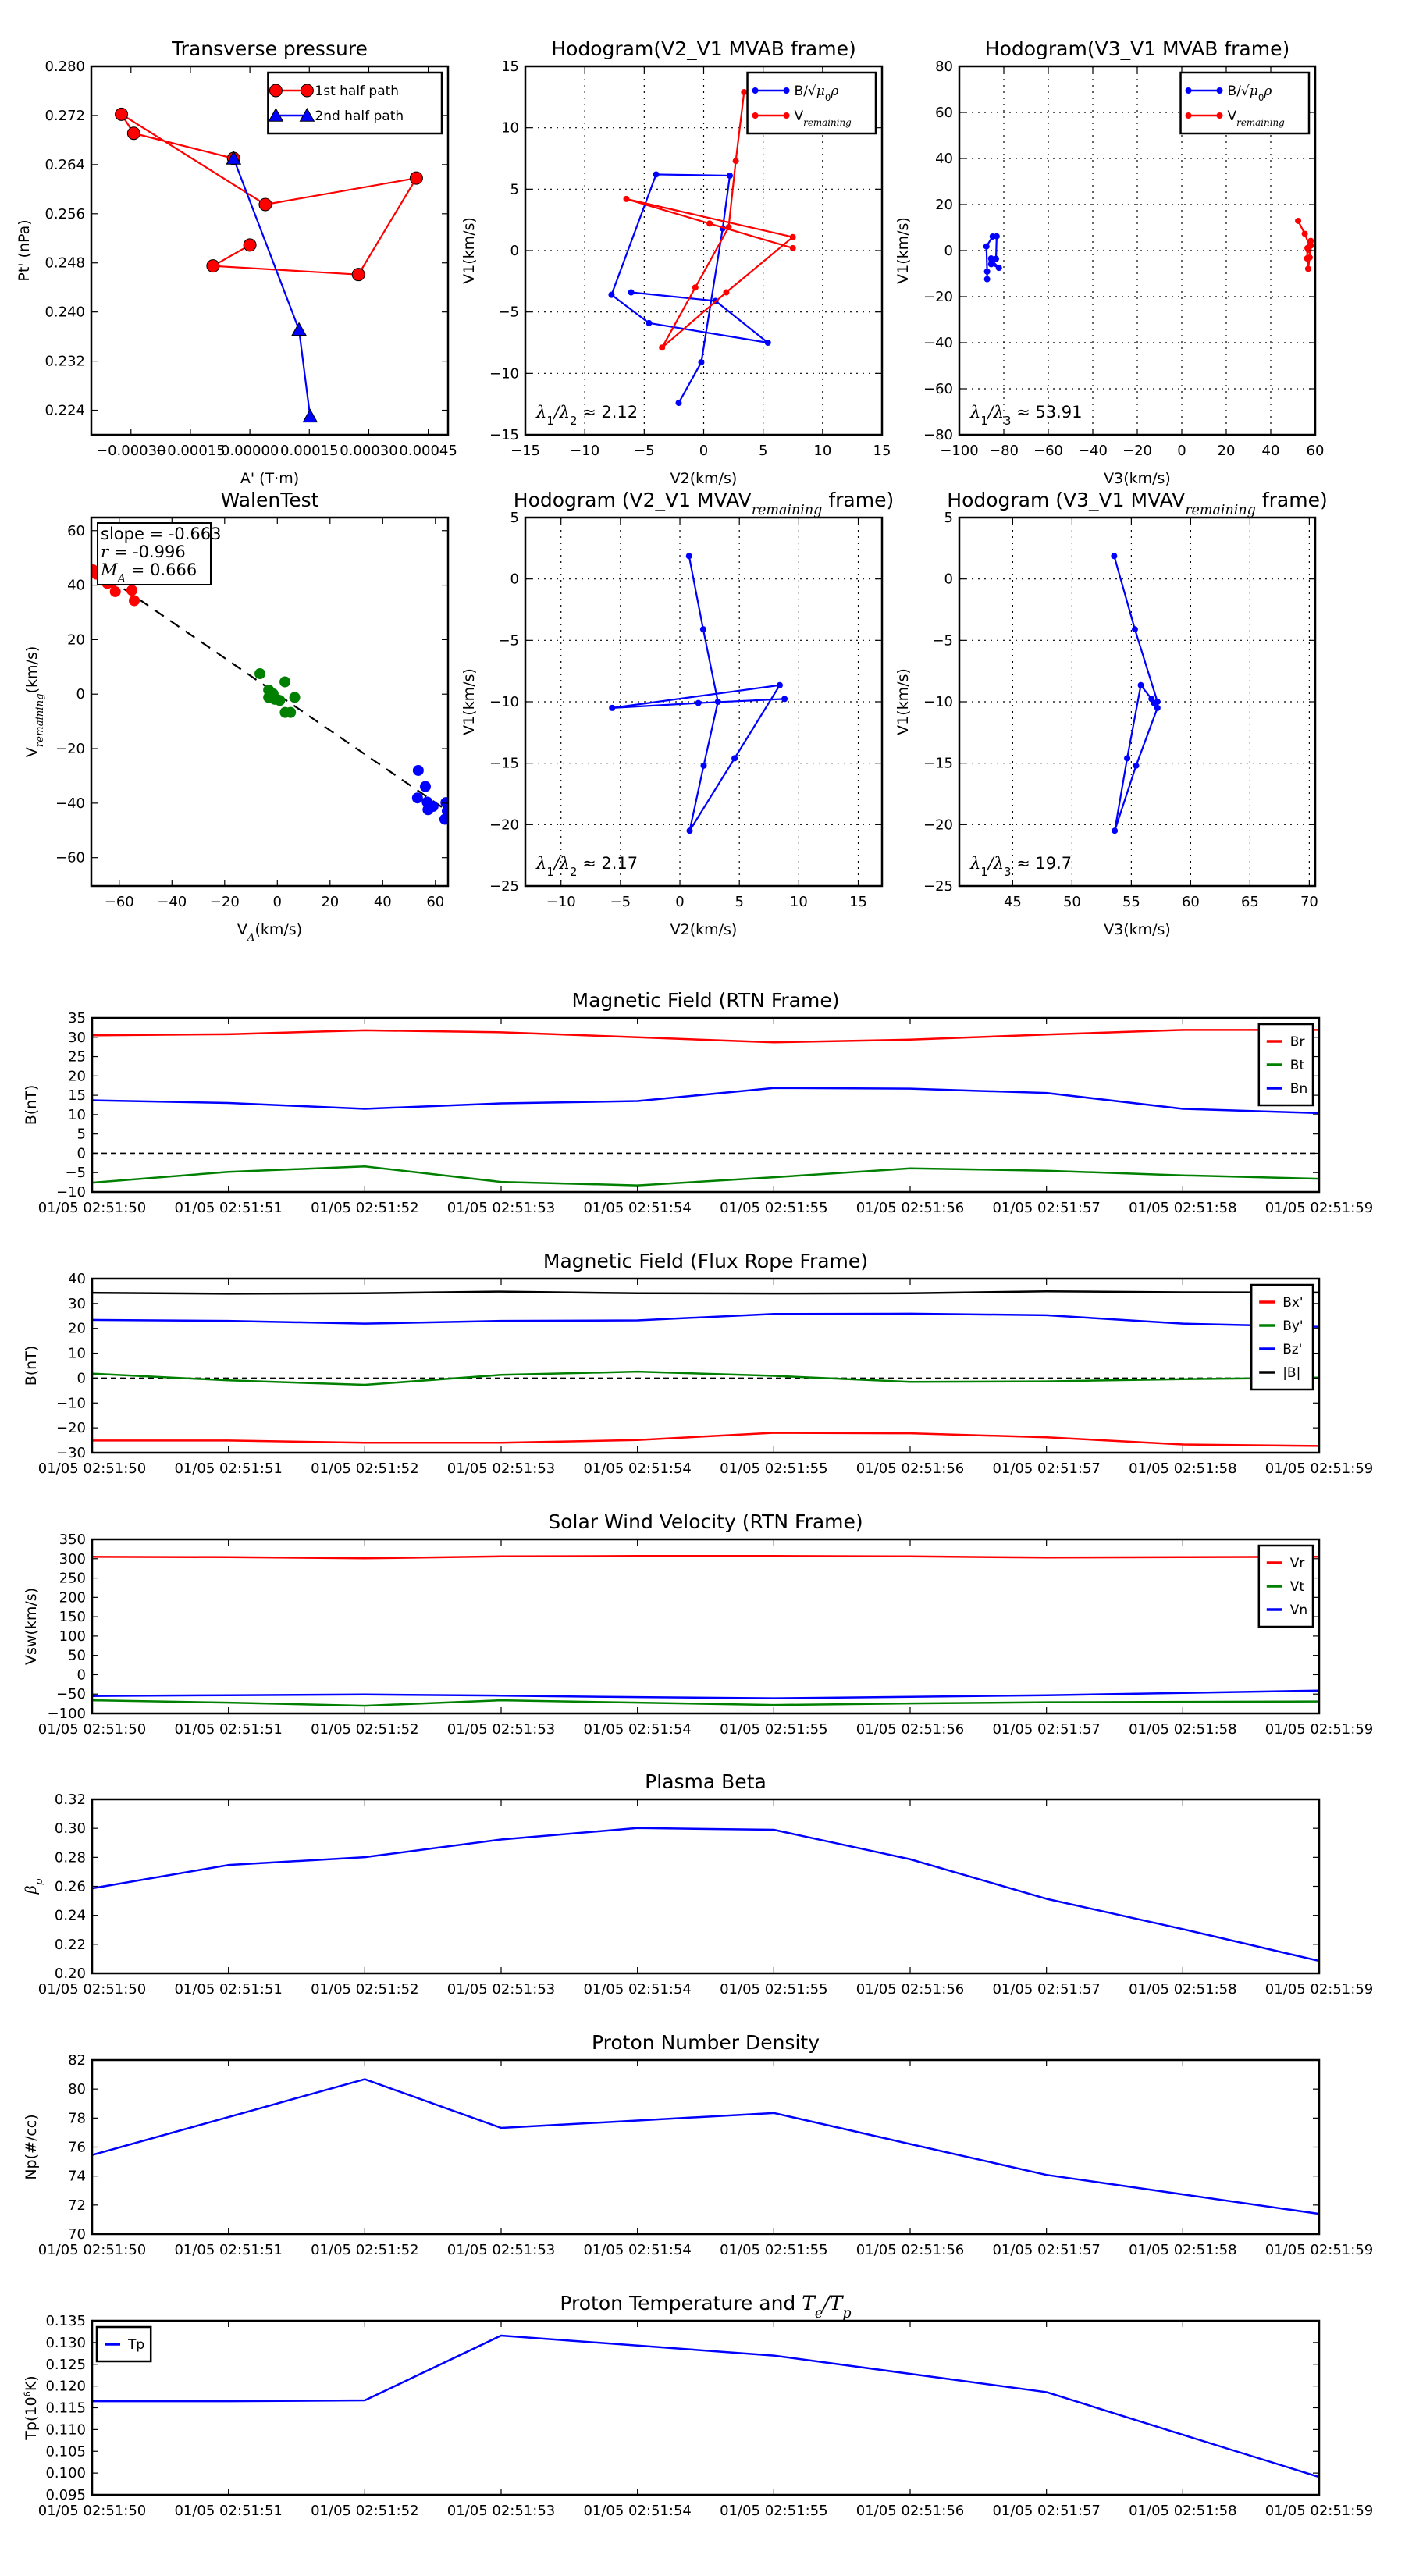  What do you see at coordinates (1137, 503) in the screenshot?
I see `chart-title: Hodogram (V3_V1 MVAVremaining frame)` at bounding box center [1137, 503].